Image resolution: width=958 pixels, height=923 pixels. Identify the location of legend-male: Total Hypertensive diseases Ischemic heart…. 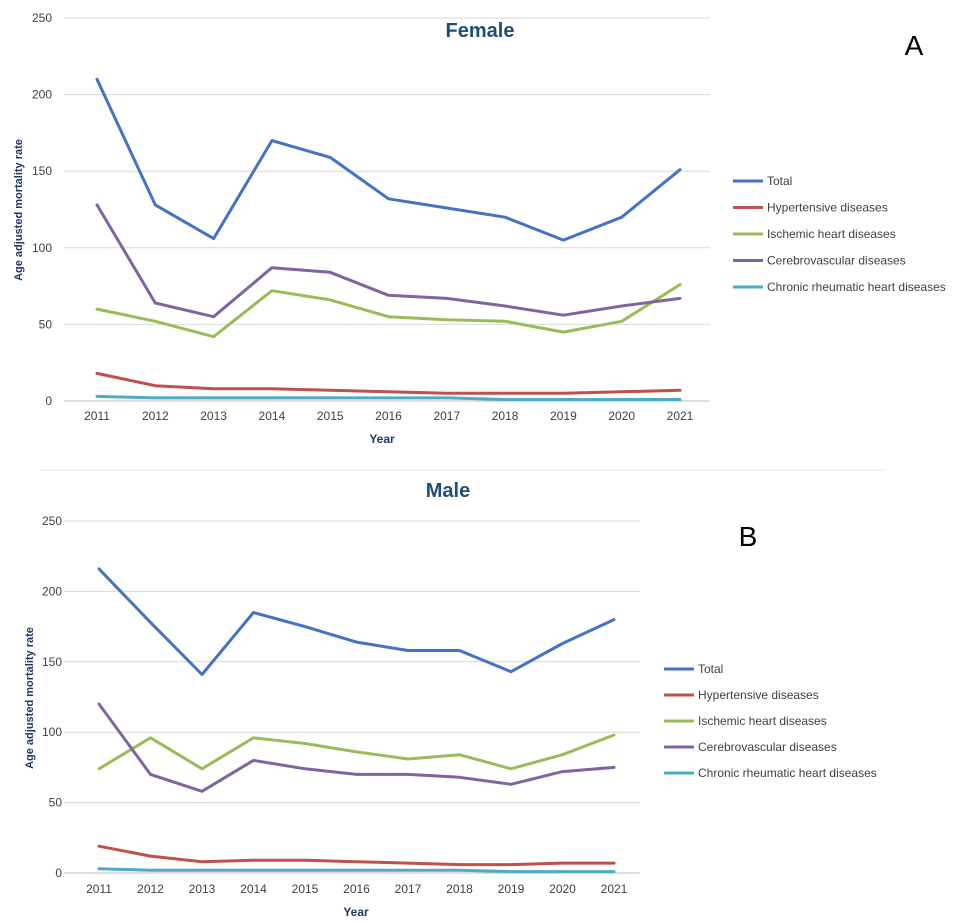
(770, 721).